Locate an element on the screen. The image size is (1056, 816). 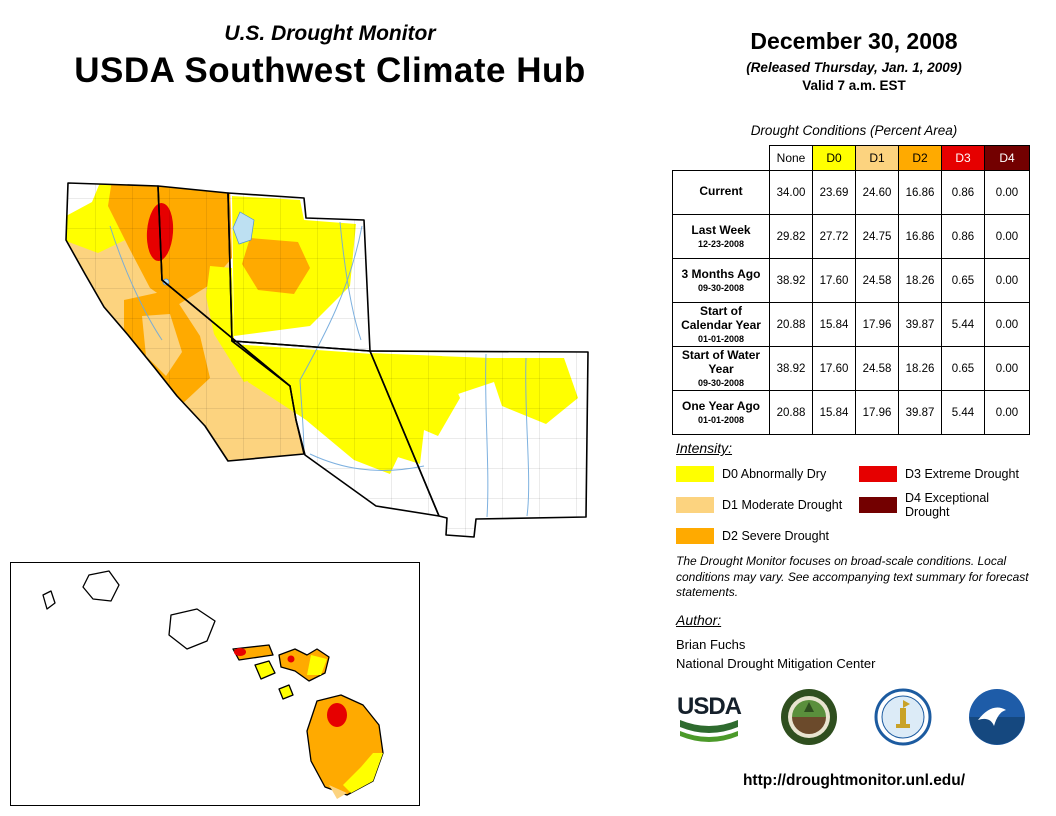
report-date: December 30, 2008 is located at coordinates (854, 41).